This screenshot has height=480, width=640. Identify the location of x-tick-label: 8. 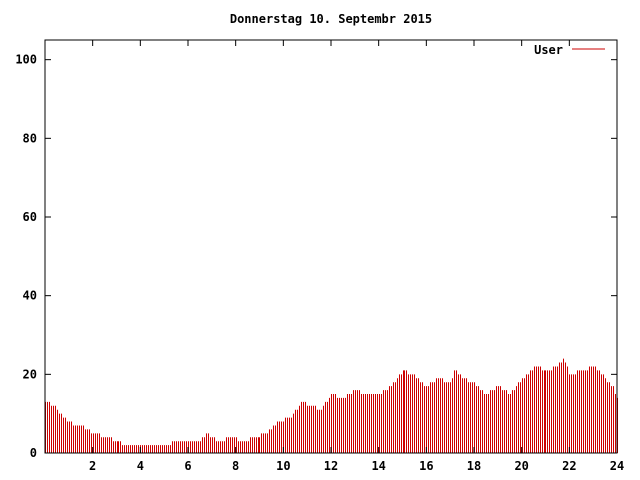
(235, 466).